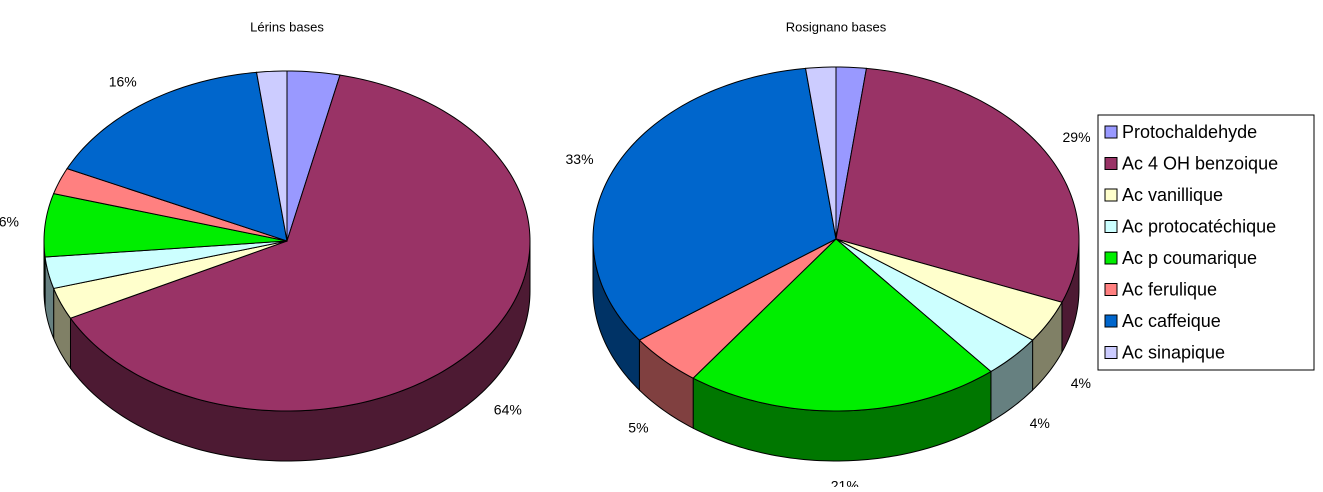 This screenshot has height=492, width=1323. Describe the element at coordinates (1206, 242) in the screenshot. I see `legend-box` at that location.